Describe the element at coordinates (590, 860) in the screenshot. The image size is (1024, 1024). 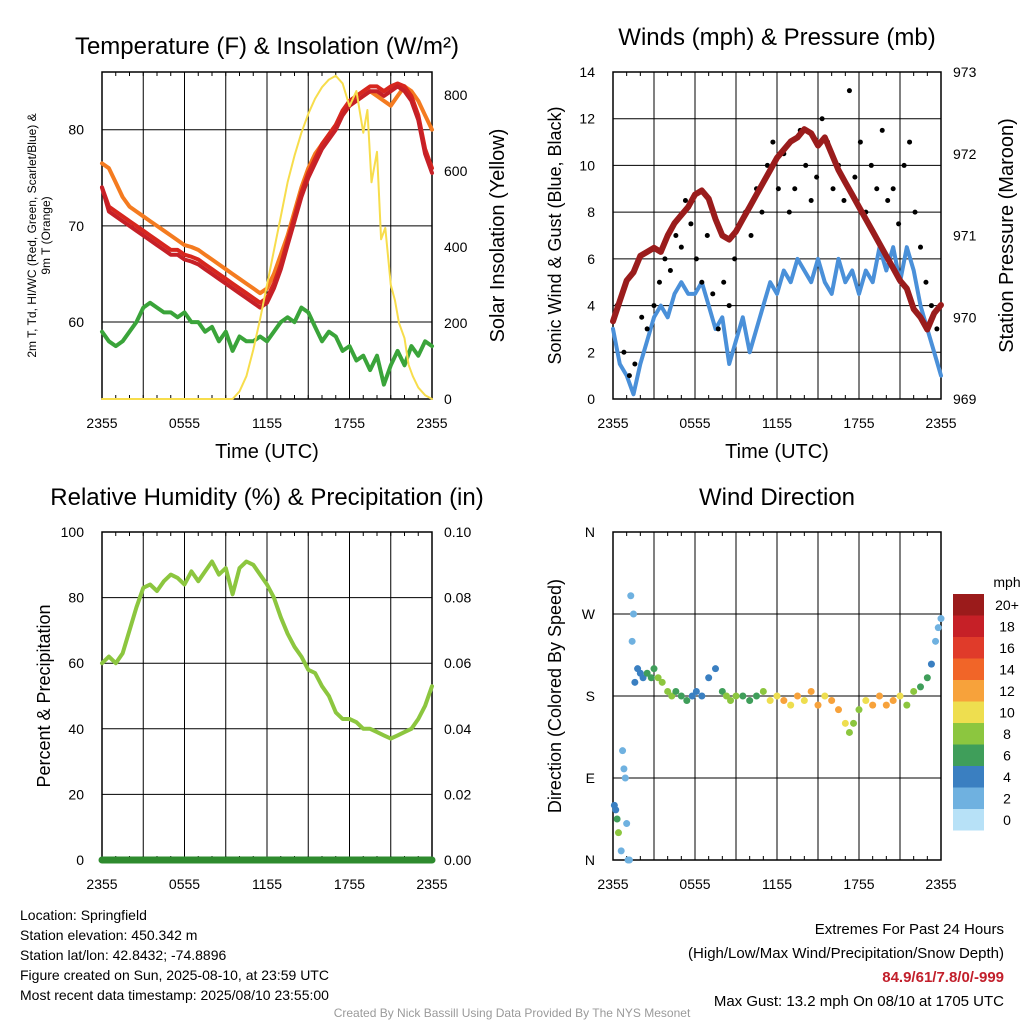
I see `y-tick-label: N` at that location.